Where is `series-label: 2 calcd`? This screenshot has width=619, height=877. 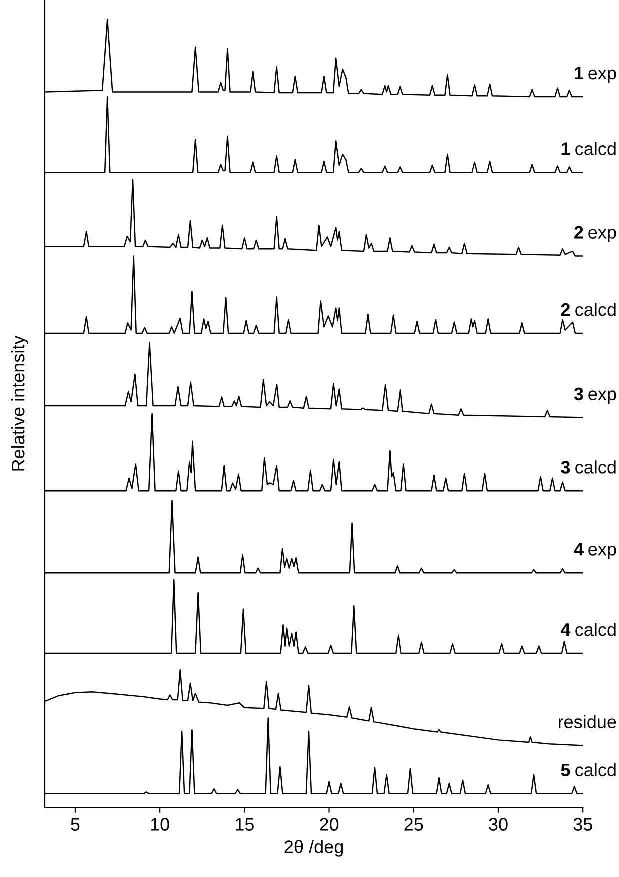 series-label: 2 calcd is located at coordinates (588, 309).